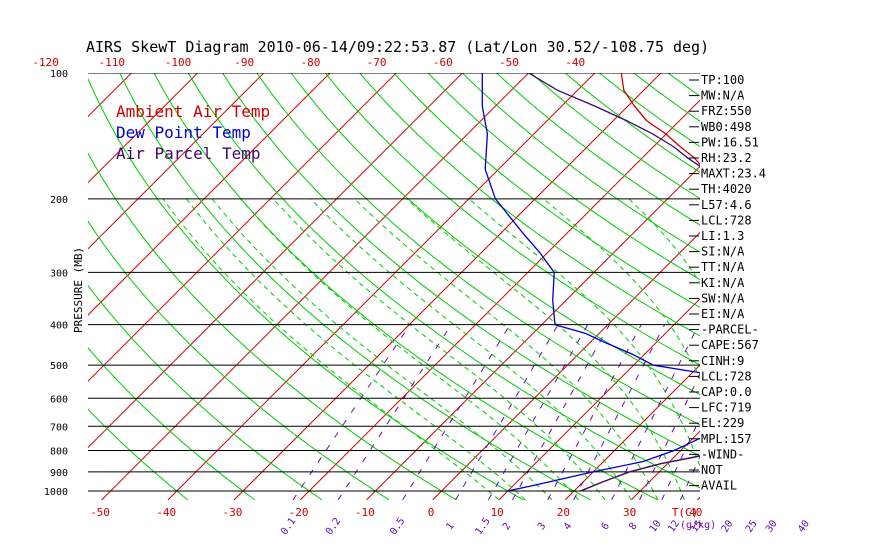  I want to click on bottom-temp-tick-label: -10, so click(365, 512).